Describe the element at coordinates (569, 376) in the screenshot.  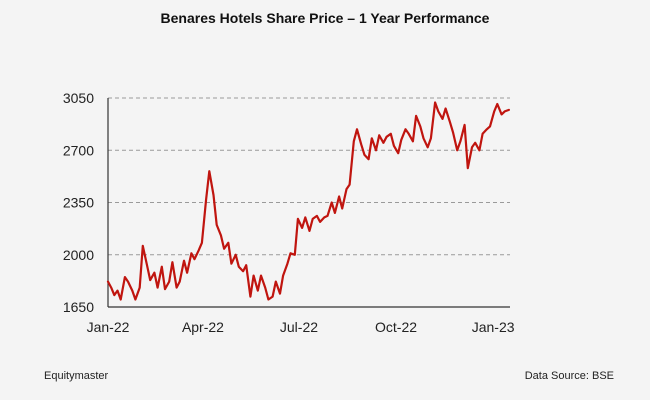
I see `data-source-label: Data Source: BSE` at that location.